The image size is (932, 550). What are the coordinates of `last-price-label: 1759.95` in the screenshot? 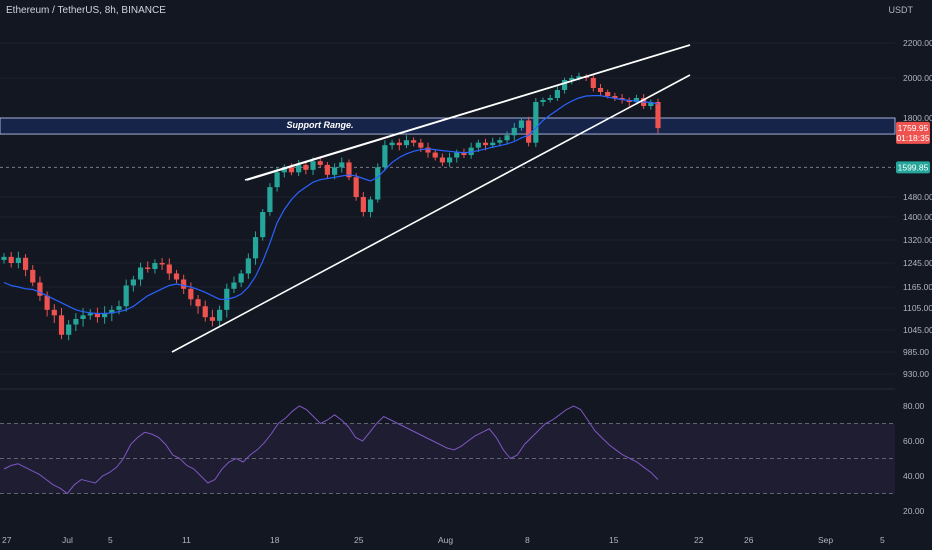 It's located at (913, 128).